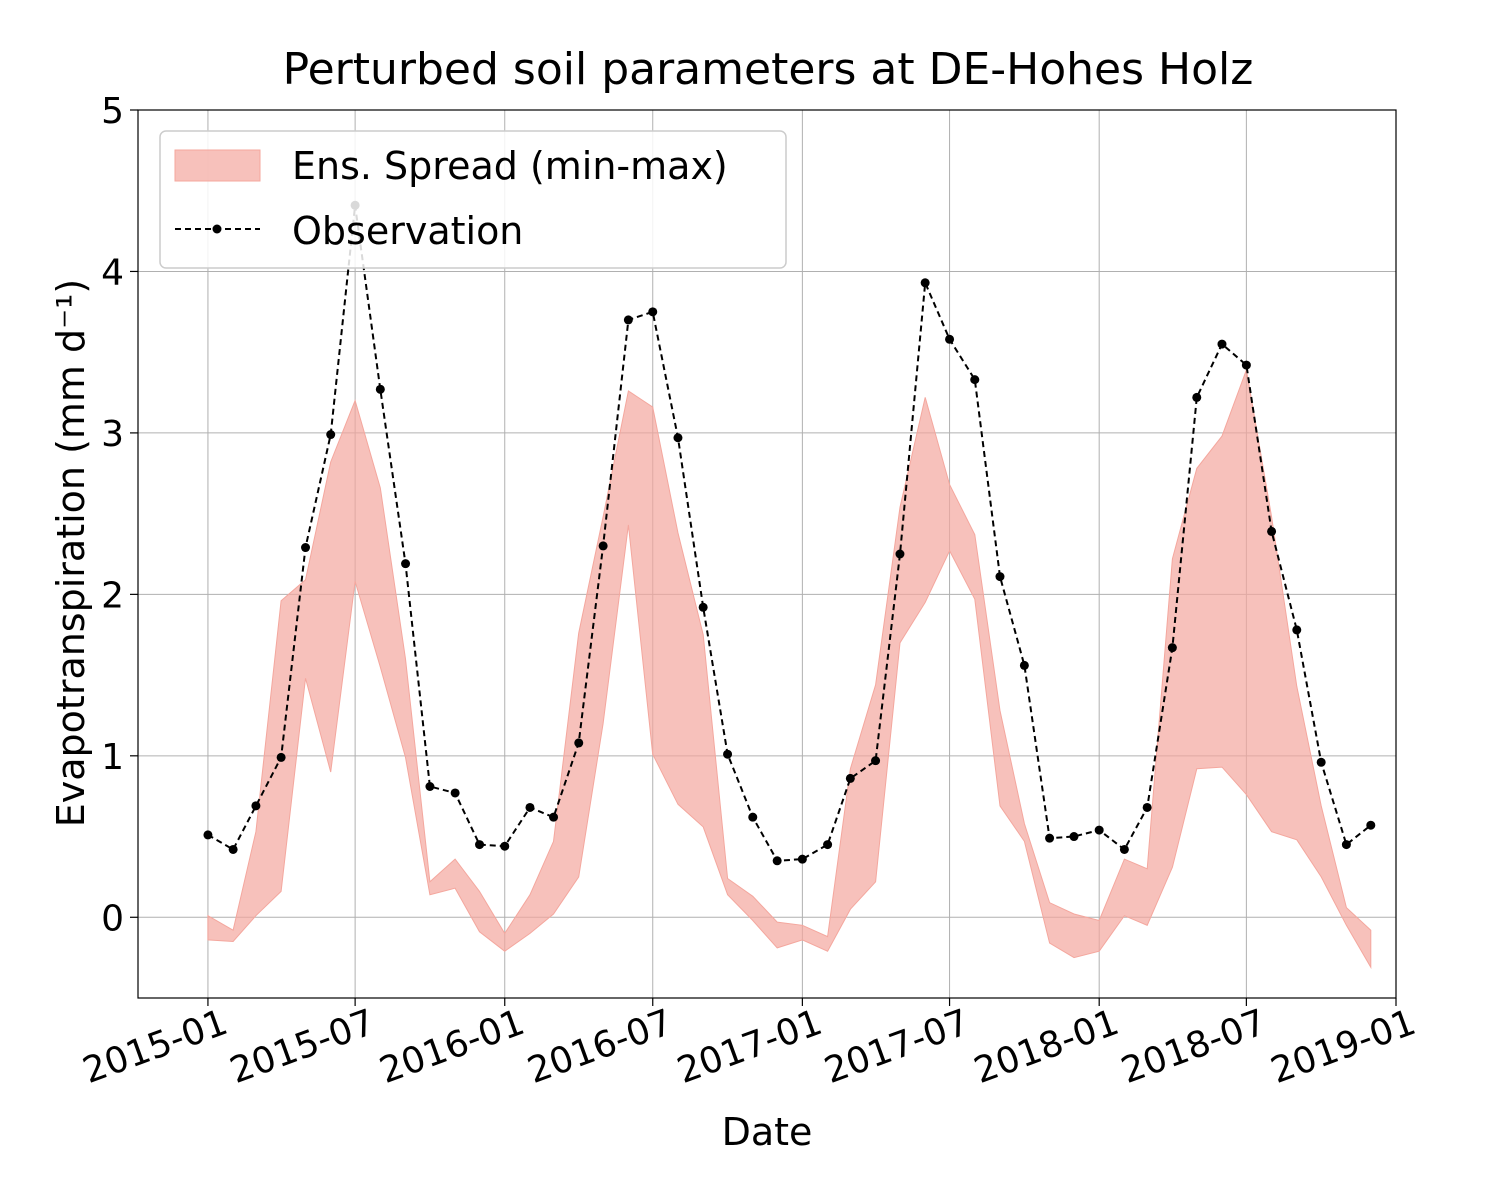  Describe the element at coordinates (510, 166) in the screenshot. I see `legend-label-spread: Ens. Spread (min-max)` at that location.